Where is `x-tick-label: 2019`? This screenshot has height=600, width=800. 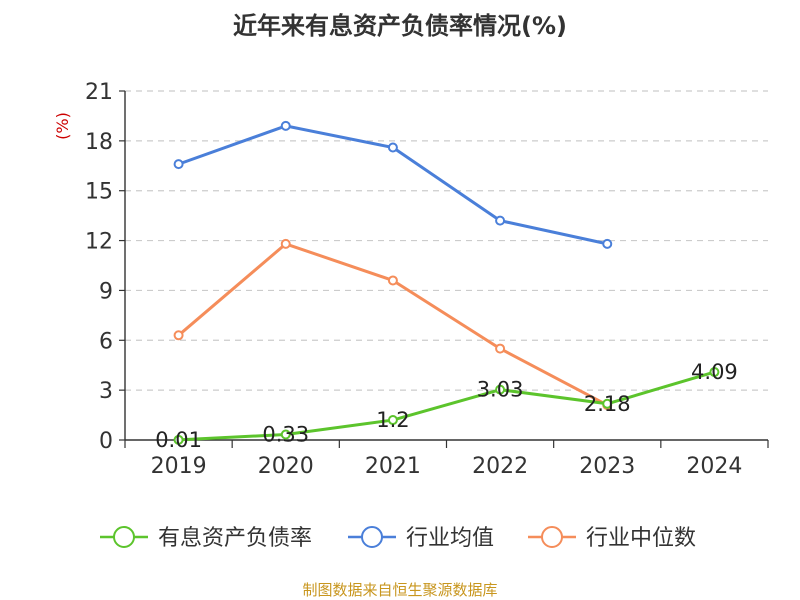
x-tick-label: 2019 is located at coordinates (179, 466).